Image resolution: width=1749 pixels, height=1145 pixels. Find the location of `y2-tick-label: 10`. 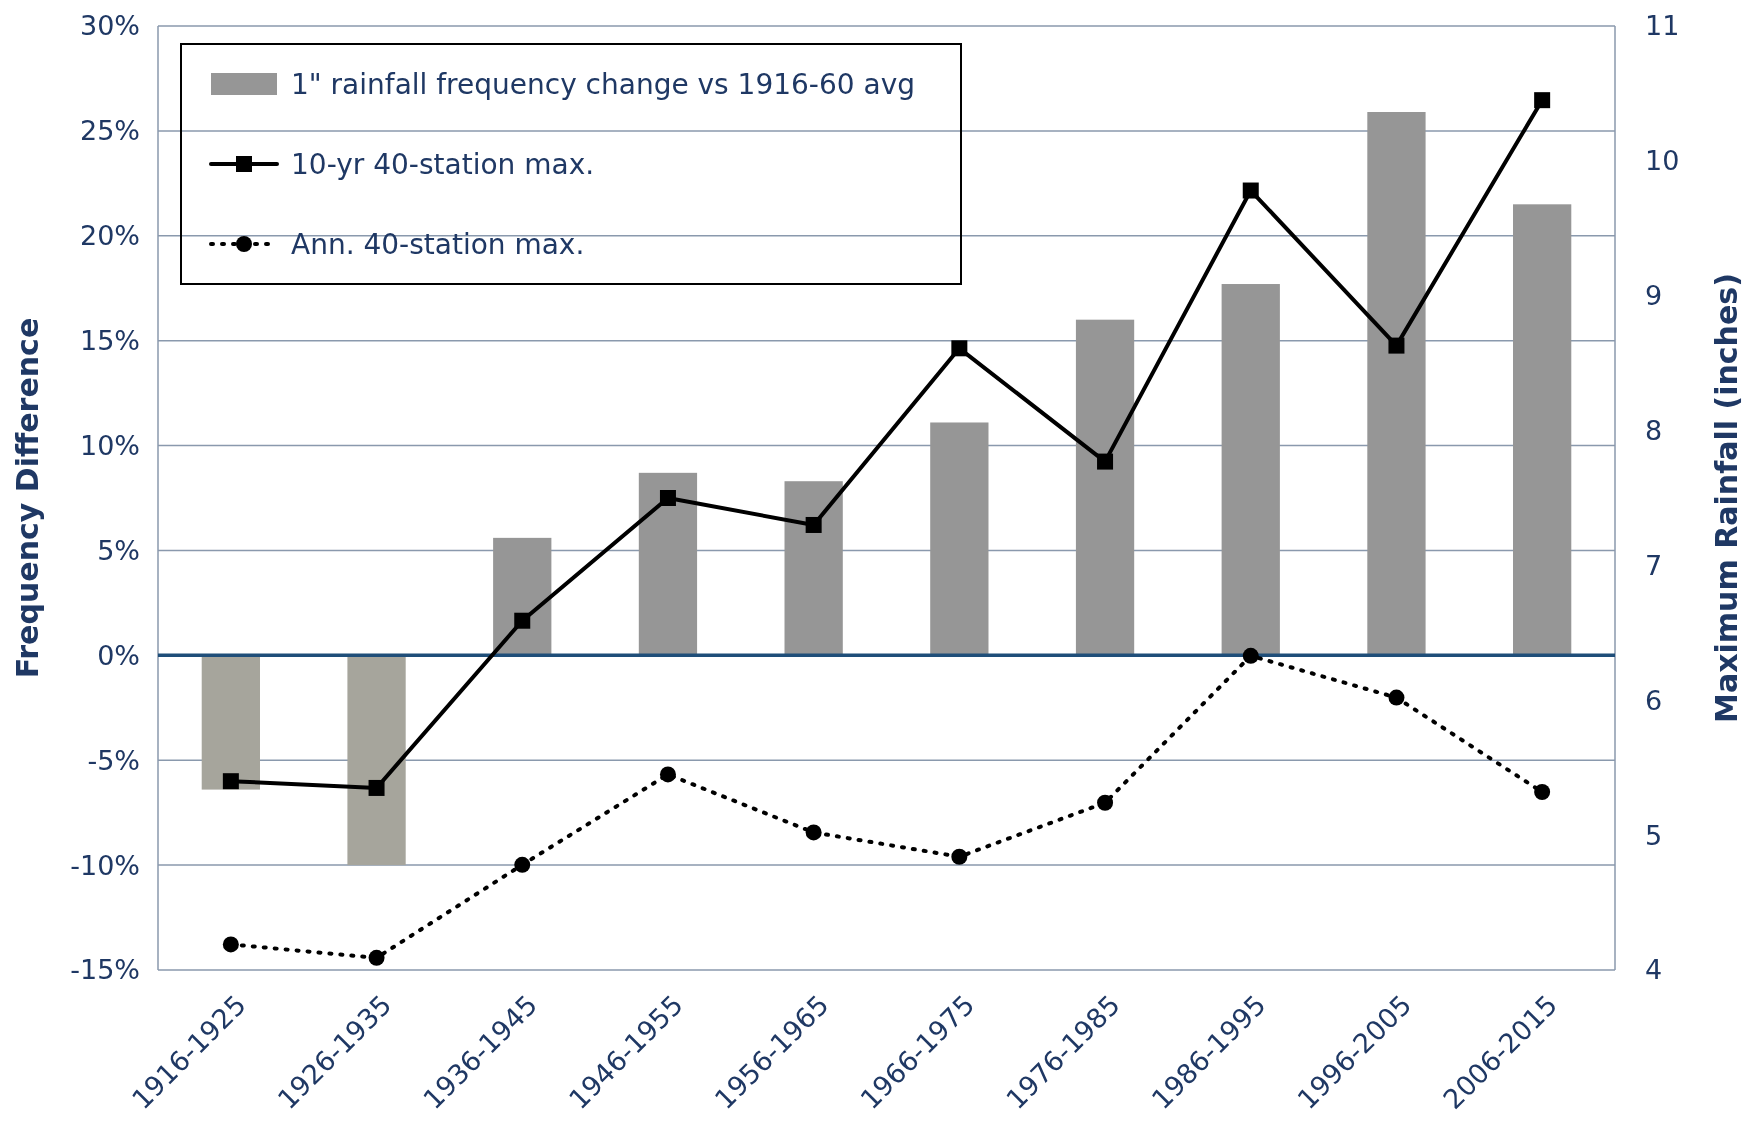

y2-tick-label: 10 is located at coordinates (1662, 161).